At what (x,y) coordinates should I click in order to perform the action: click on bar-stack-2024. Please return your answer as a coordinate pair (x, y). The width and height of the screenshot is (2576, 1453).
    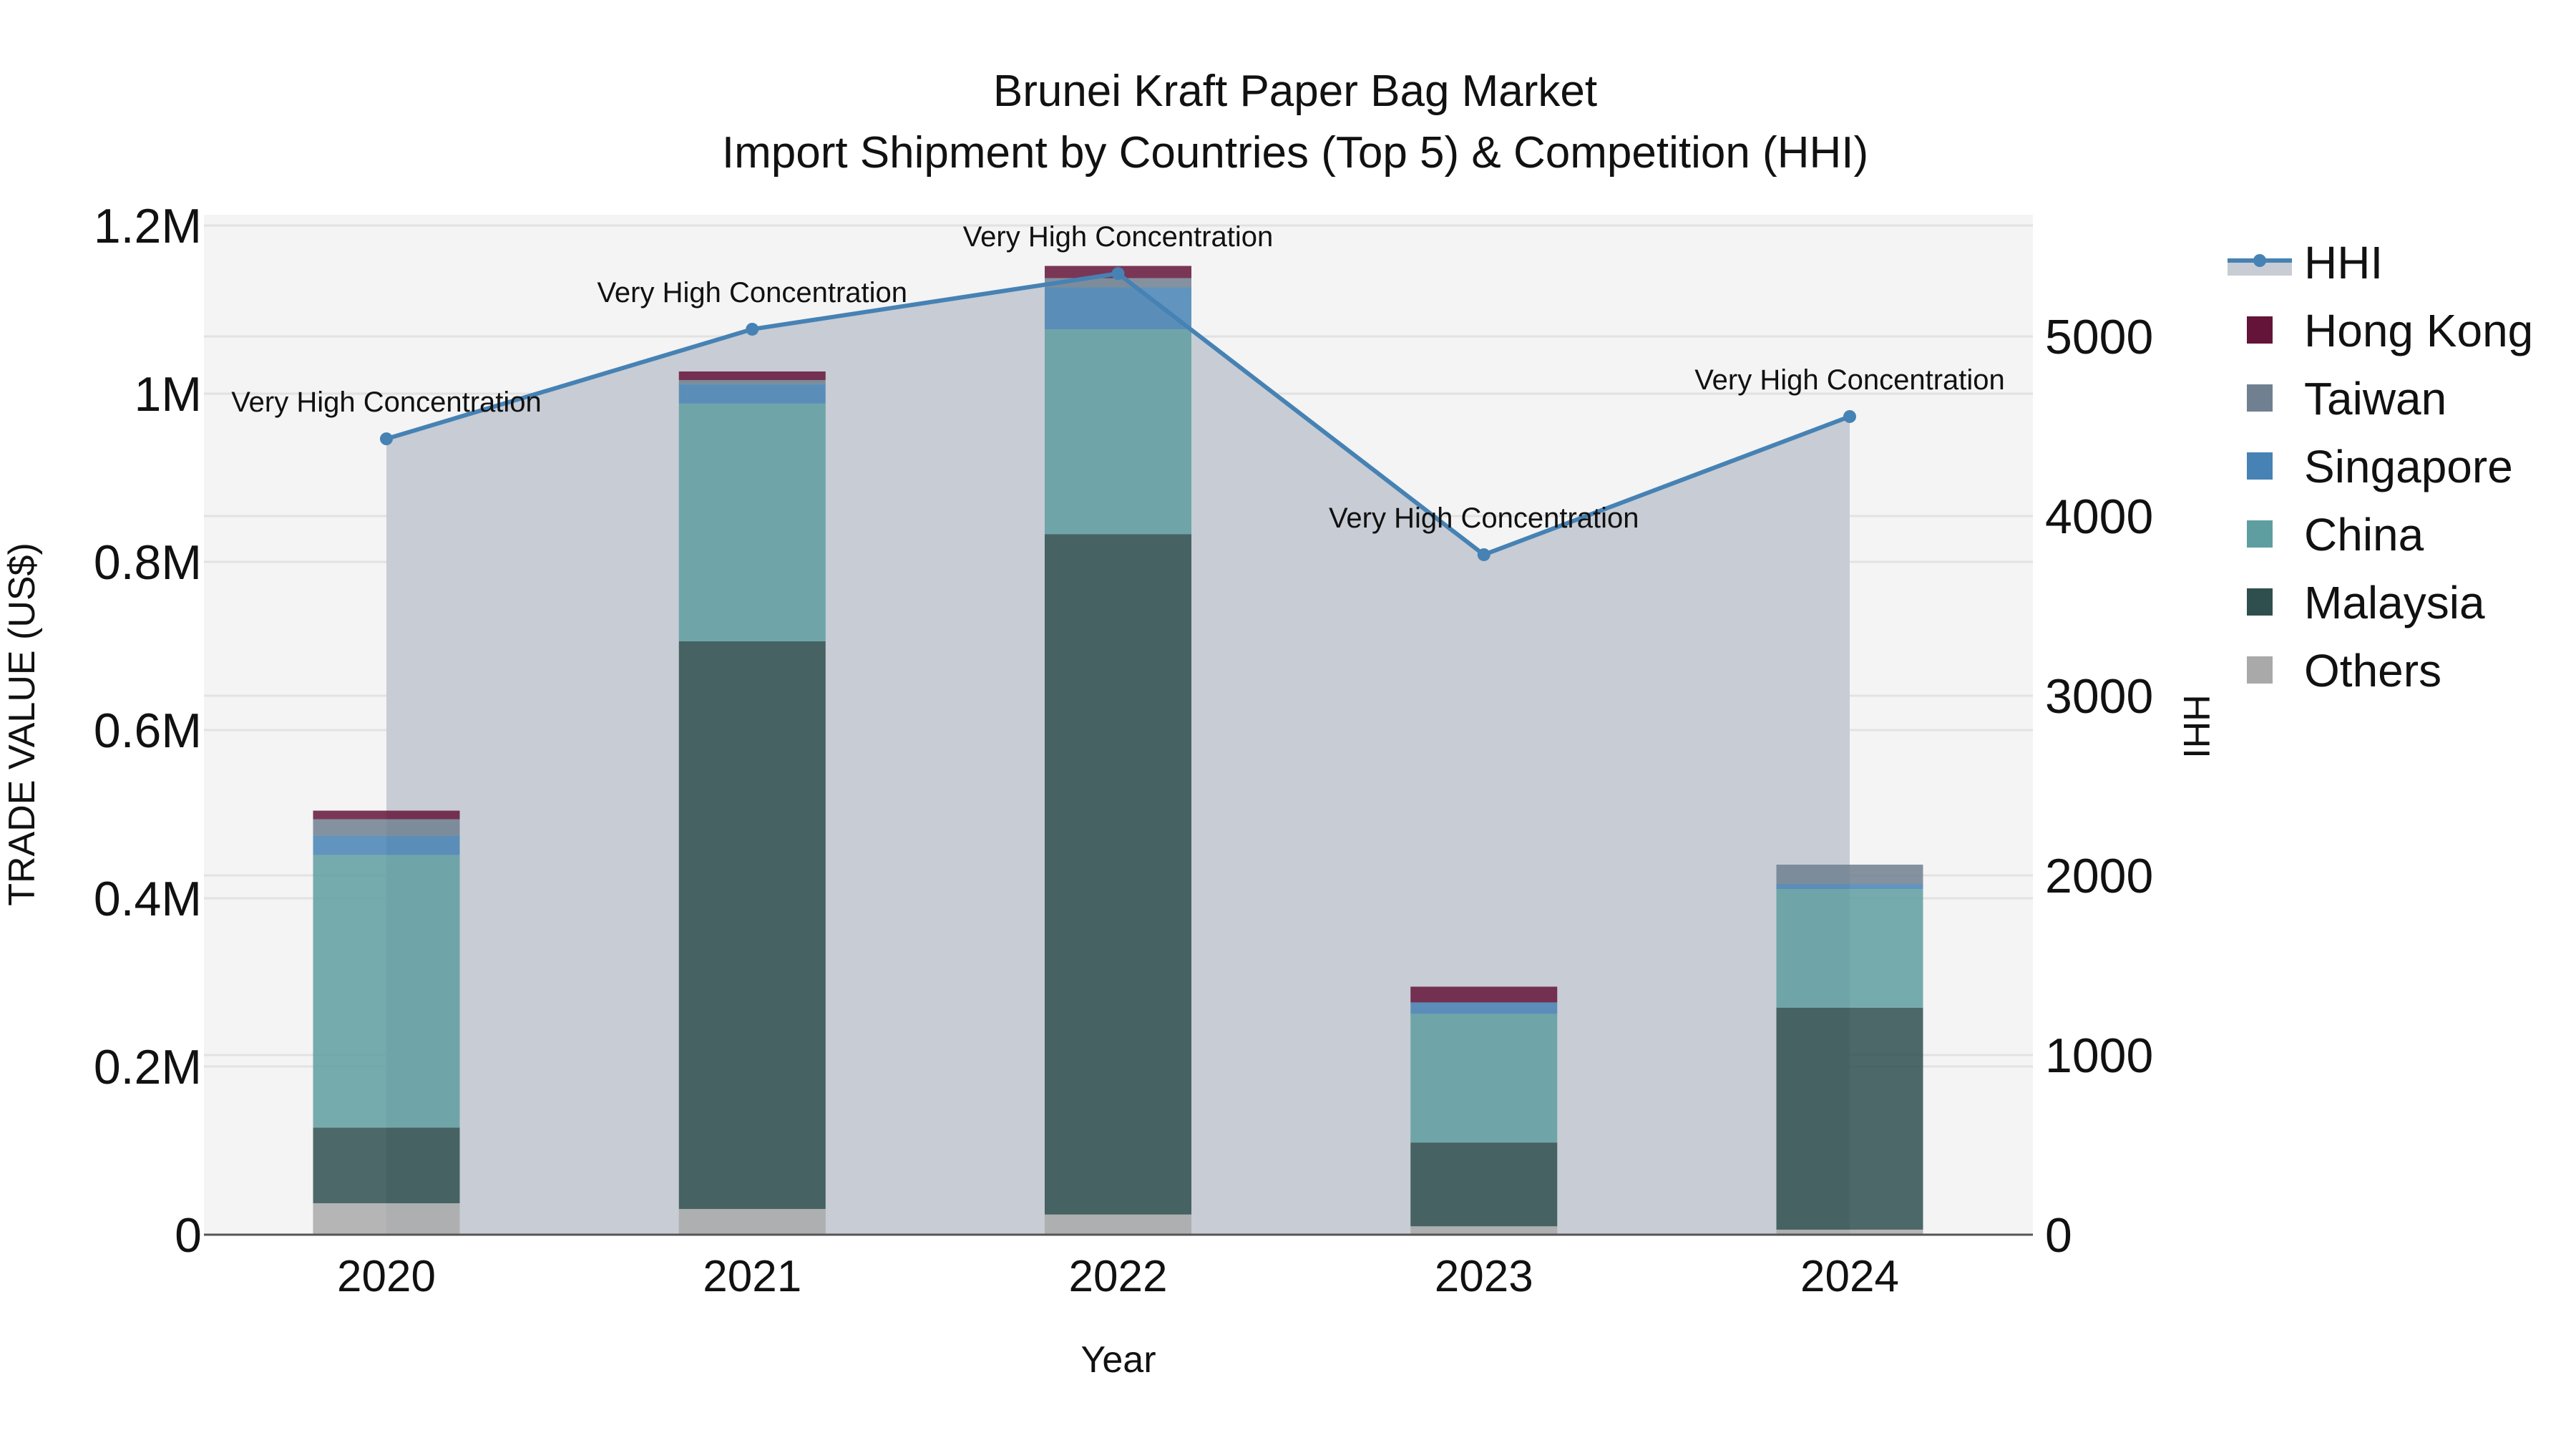
    Looking at the image, I should click on (1849, 1050).